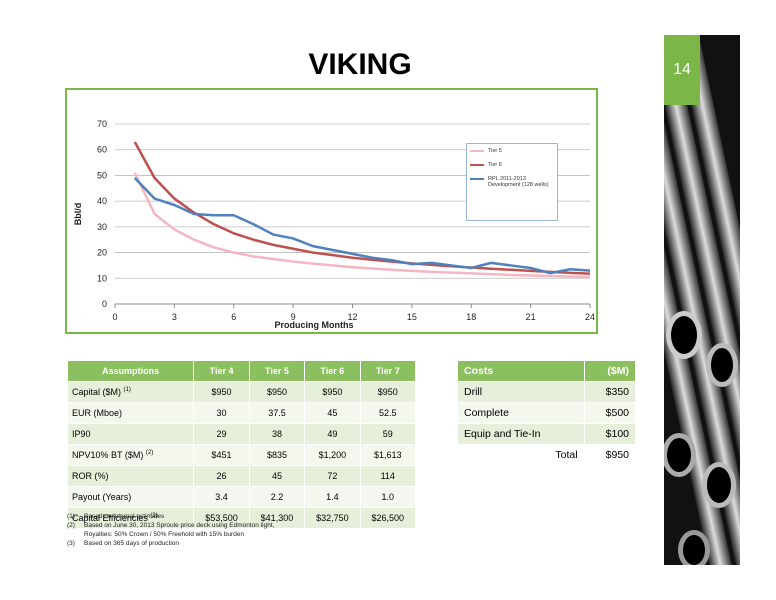 The image size is (776, 600). I want to click on table-cell: $100, so click(610, 434).